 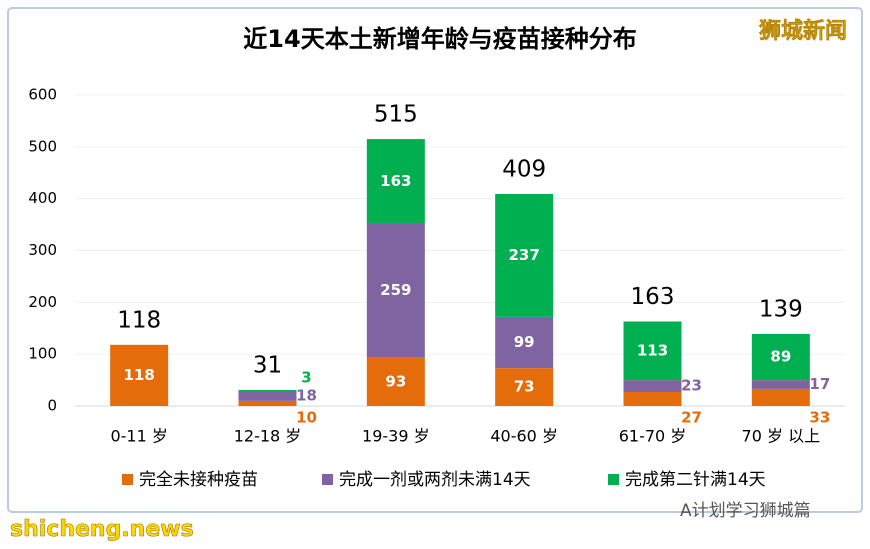 What do you see at coordinates (435, 480) in the screenshot?
I see `legend-label: 完成一剂或两剂未满14天` at bounding box center [435, 480].